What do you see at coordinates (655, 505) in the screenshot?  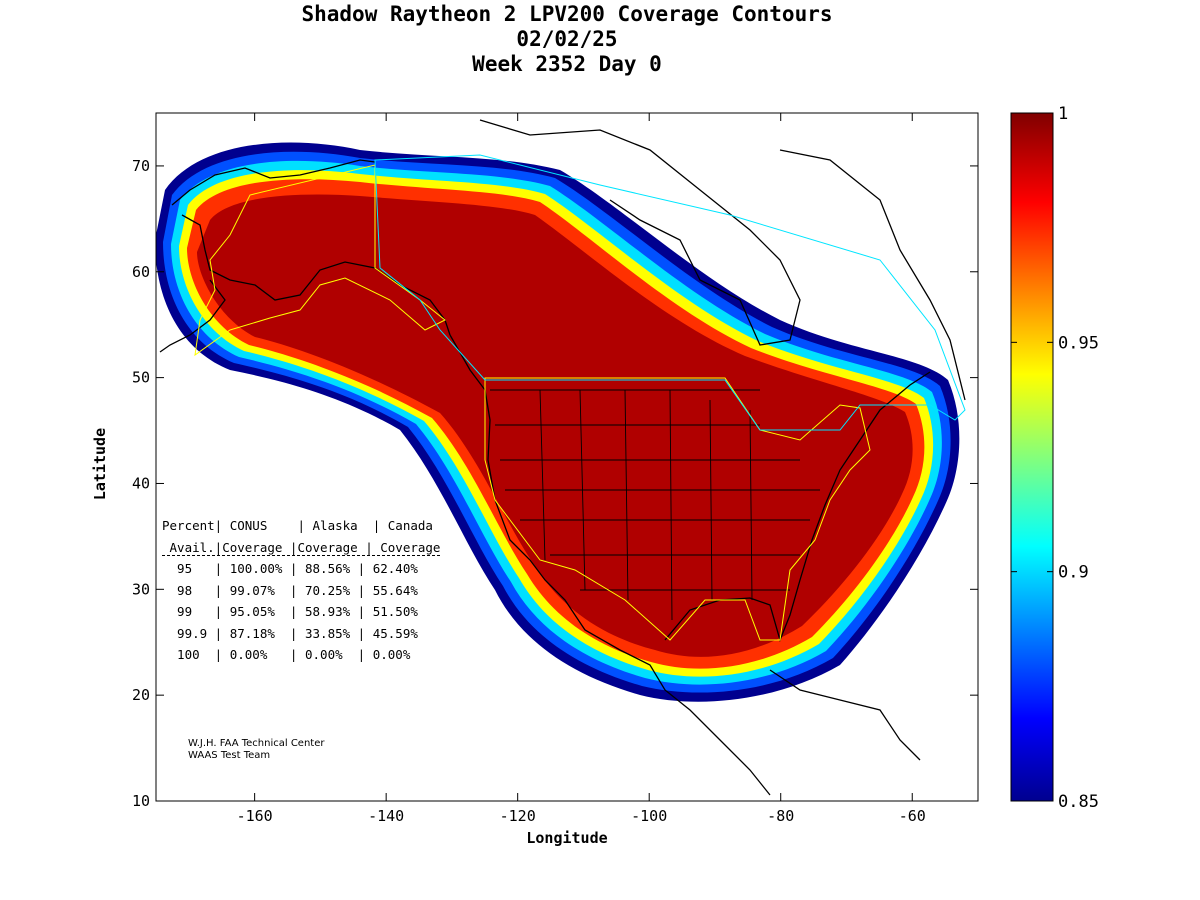 I see `state-borders` at bounding box center [655, 505].